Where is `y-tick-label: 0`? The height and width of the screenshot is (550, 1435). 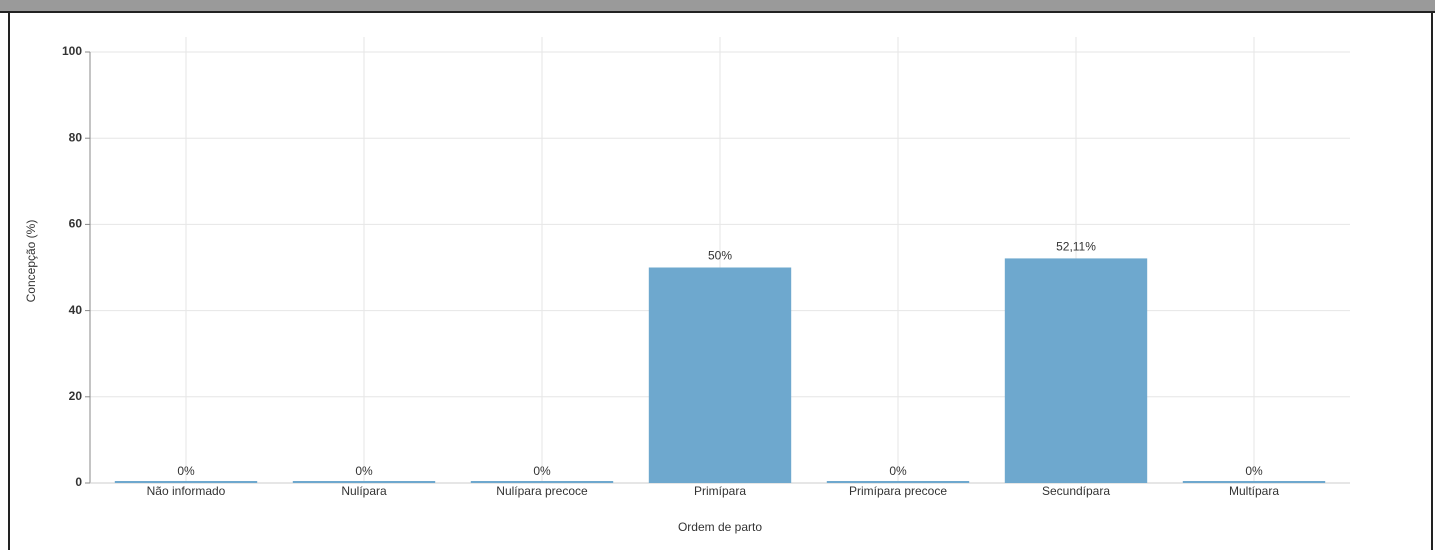
y-tick-label: 0 is located at coordinates (78, 482).